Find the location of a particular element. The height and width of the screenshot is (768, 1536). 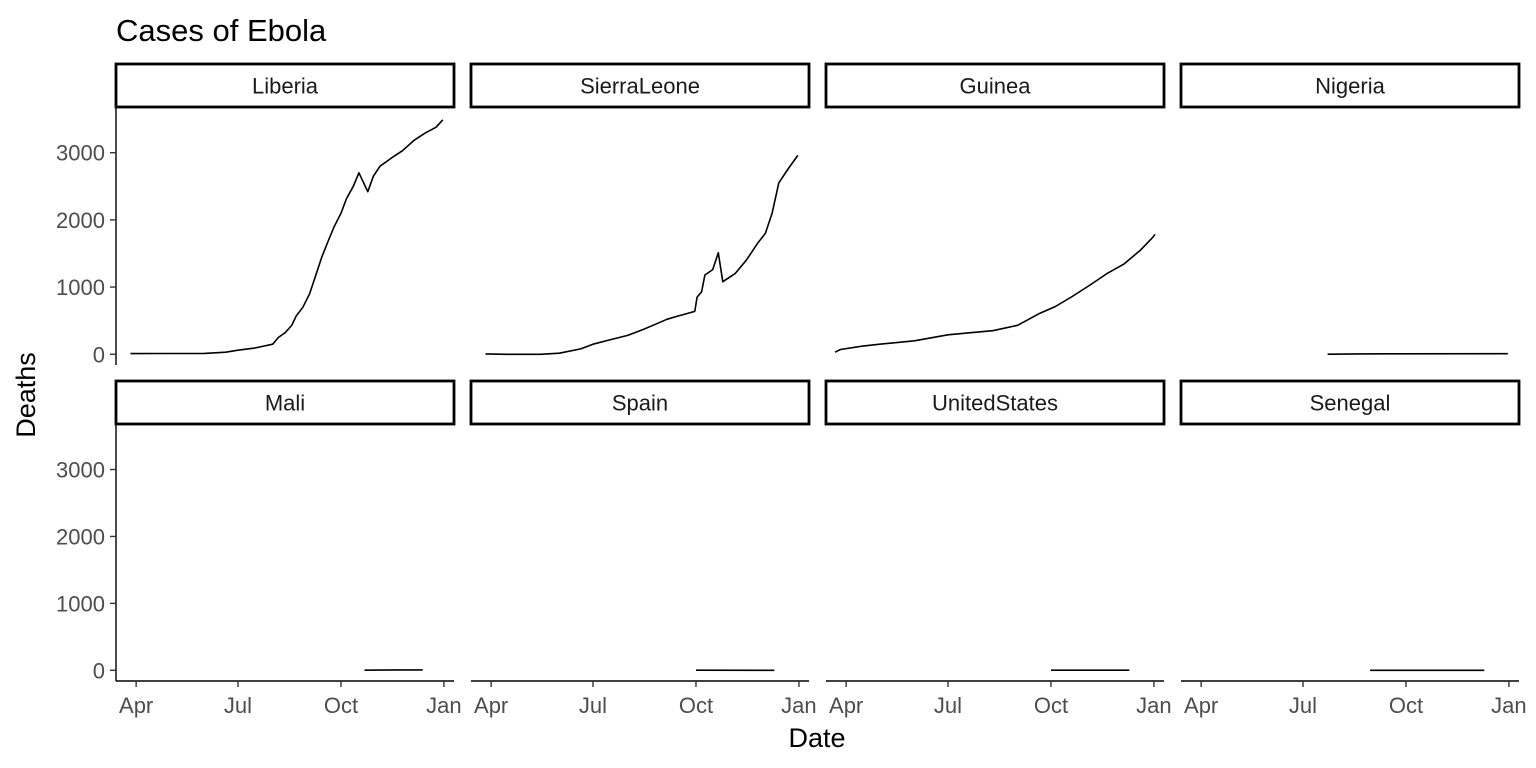

facet-panel-spain: Spain Apr Jul Oct Jan is located at coordinates (643, 548).